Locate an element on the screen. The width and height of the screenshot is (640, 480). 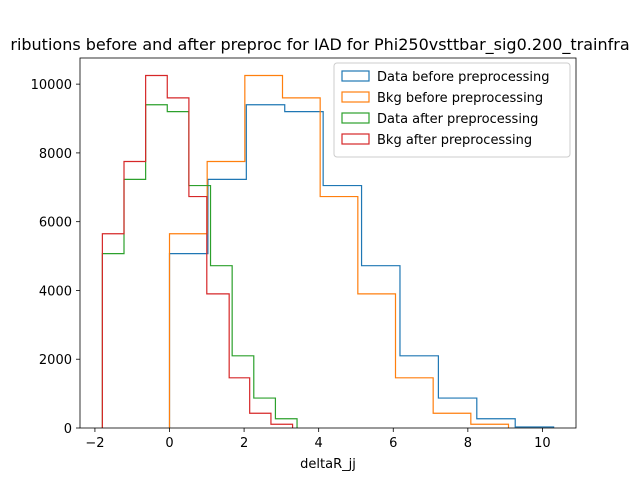
y-tick-label-1: 2000 is located at coordinates (55, 360).